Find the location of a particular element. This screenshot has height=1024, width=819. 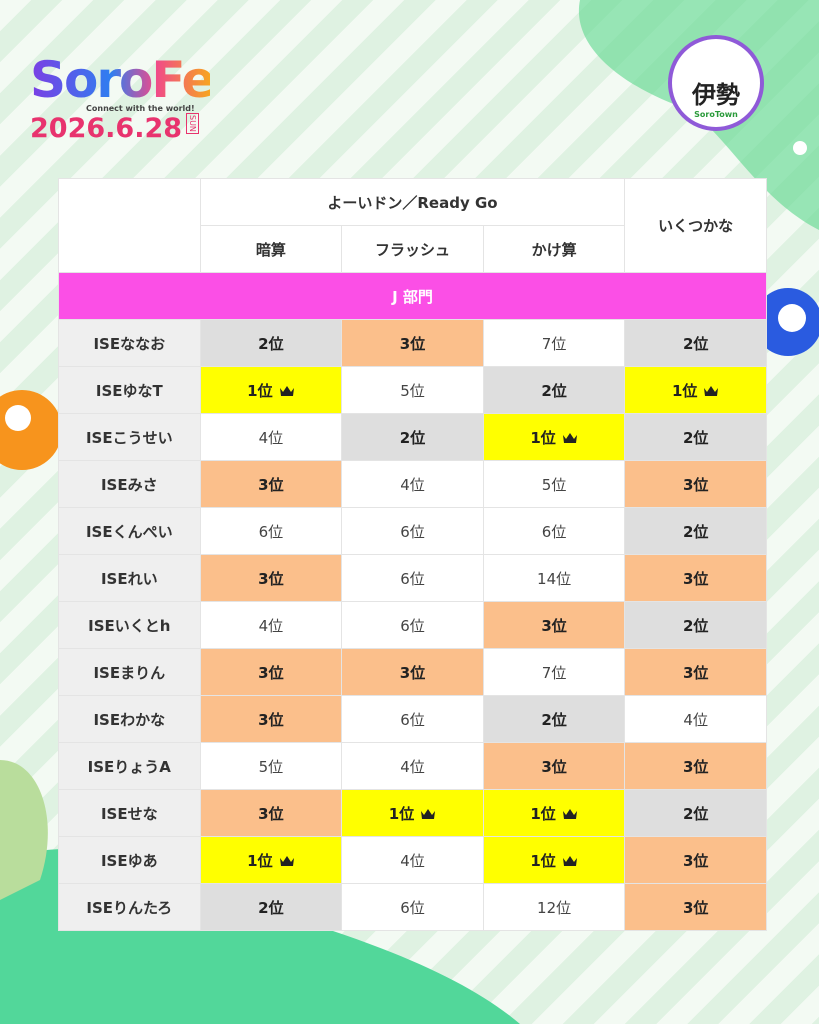

data-row: ISEれい 3位 6位 14位 3位 is located at coordinates (412, 578).